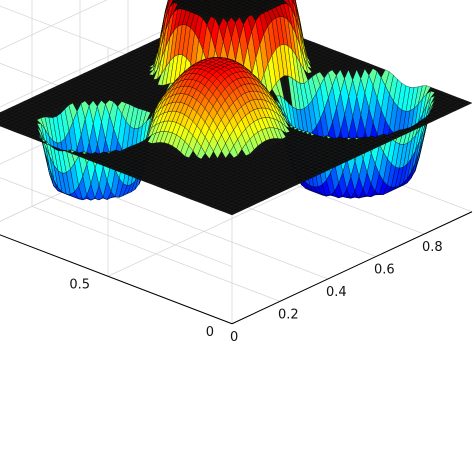 Image resolution: width=474 pixels, height=474 pixels. Describe the element at coordinates (384, 270) in the screenshot. I see `x-tick-label: 0.6` at that location.